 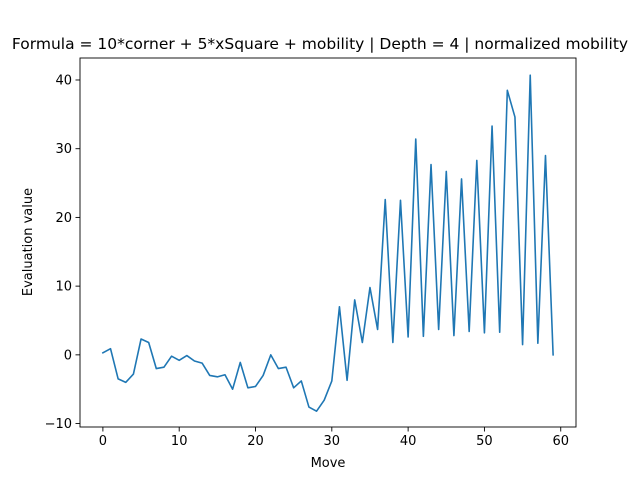 What do you see at coordinates (179, 441) in the screenshot?
I see `x-tick-label: 10` at bounding box center [179, 441].